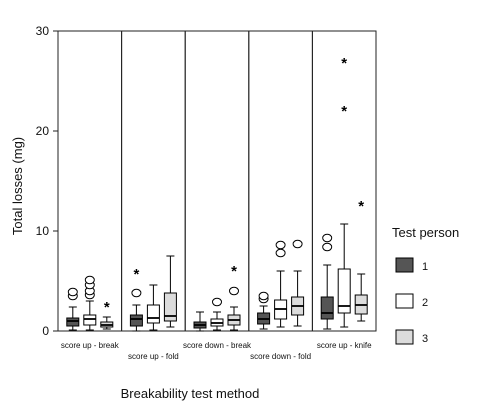 This screenshot has width=500, height=415. I want to click on category-label: score up - fold, so click(153, 356).